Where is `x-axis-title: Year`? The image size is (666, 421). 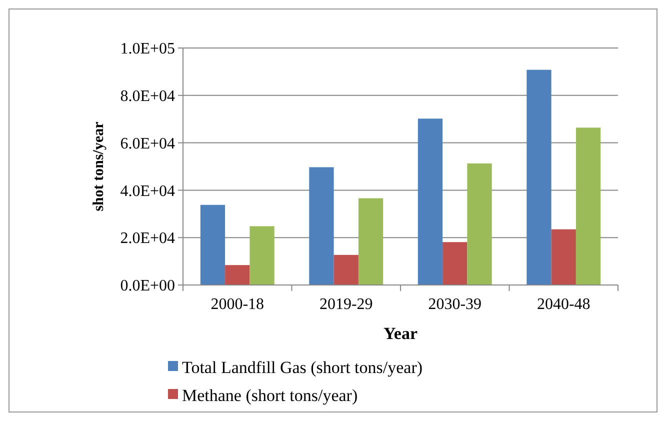 x-axis-title: Year is located at coordinates (401, 333).